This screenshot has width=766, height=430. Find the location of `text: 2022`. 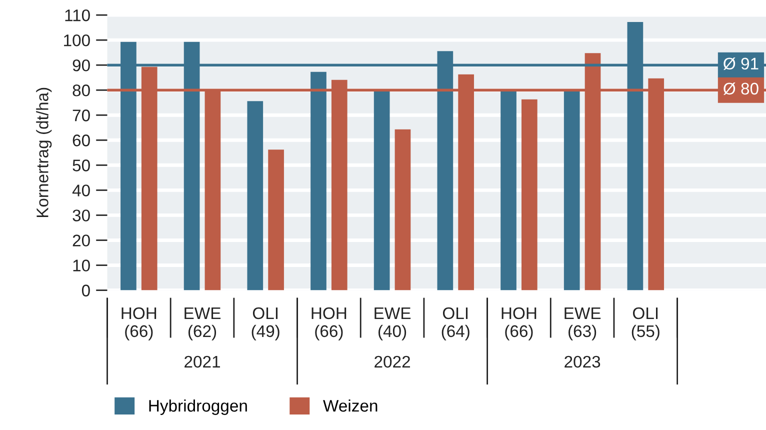

text: 2022 is located at coordinates (392, 362).